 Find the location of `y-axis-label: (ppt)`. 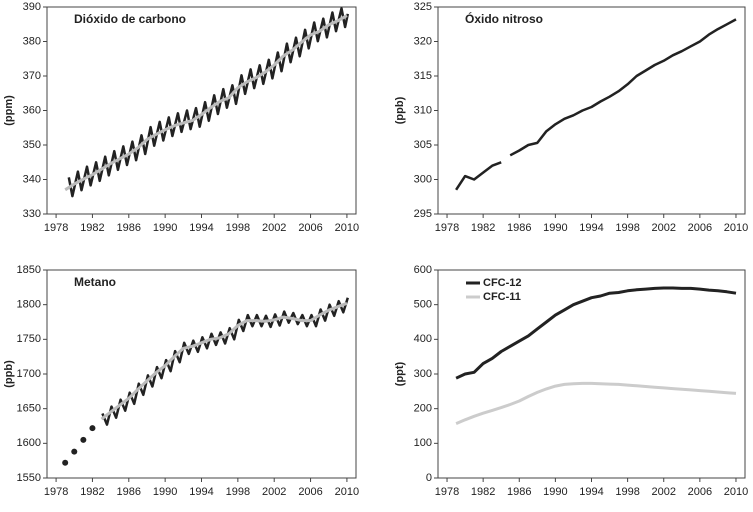

y-axis-label: (ppt) is located at coordinates (400, 373).